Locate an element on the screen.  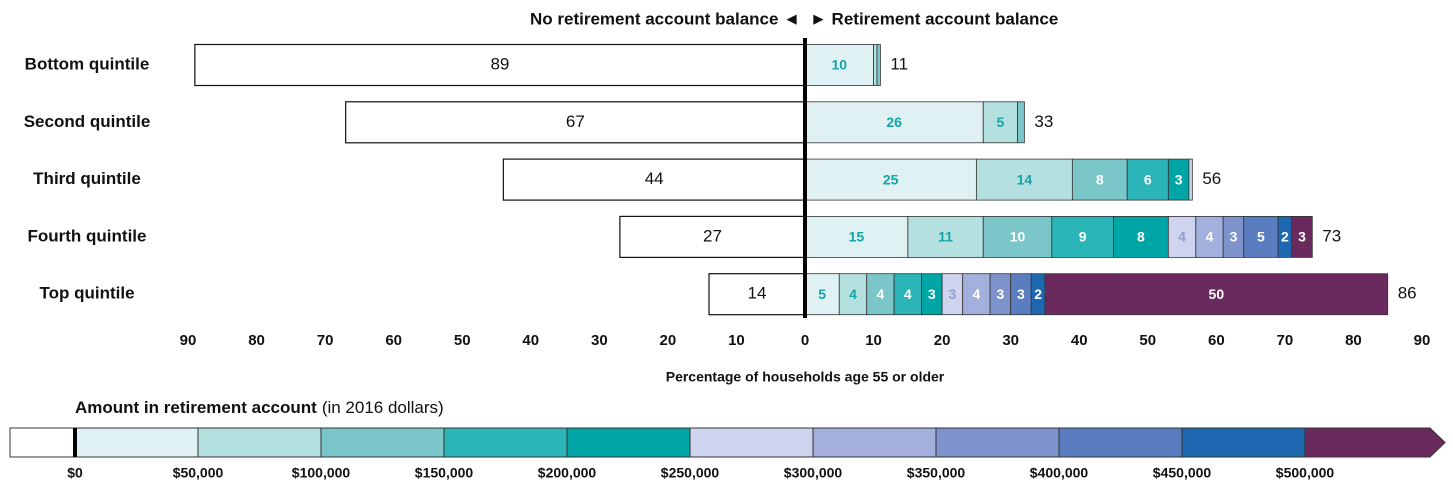
total-label: 11 is located at coordinates (899, 63).